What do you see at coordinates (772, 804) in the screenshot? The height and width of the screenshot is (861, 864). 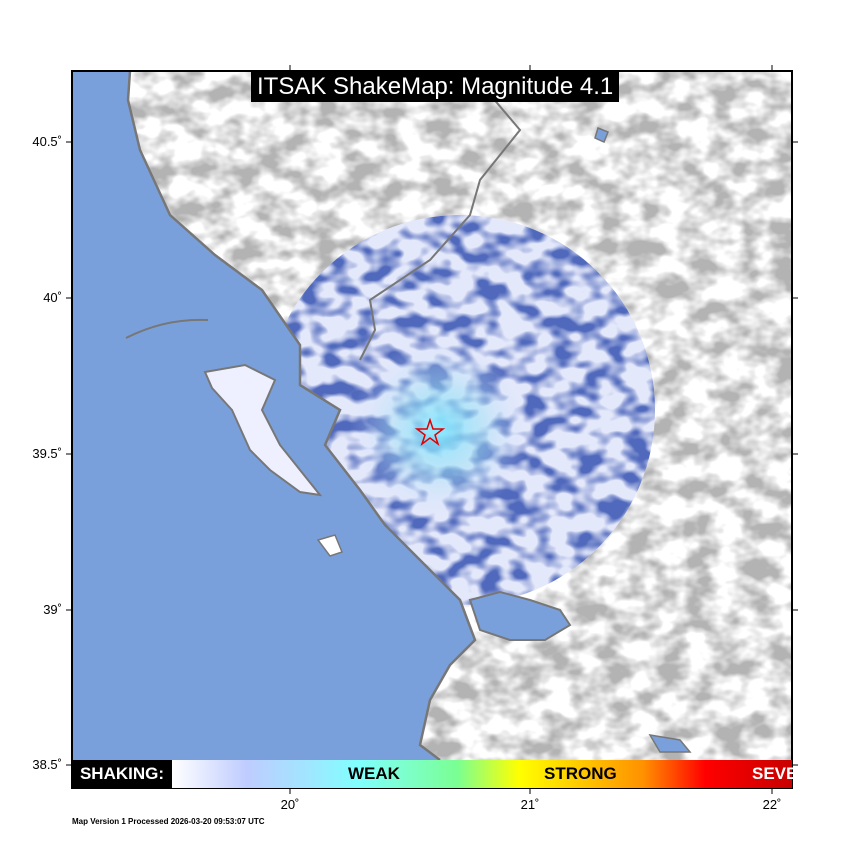 I see `lon-label: 22˚` at bounding box center [772, 804].